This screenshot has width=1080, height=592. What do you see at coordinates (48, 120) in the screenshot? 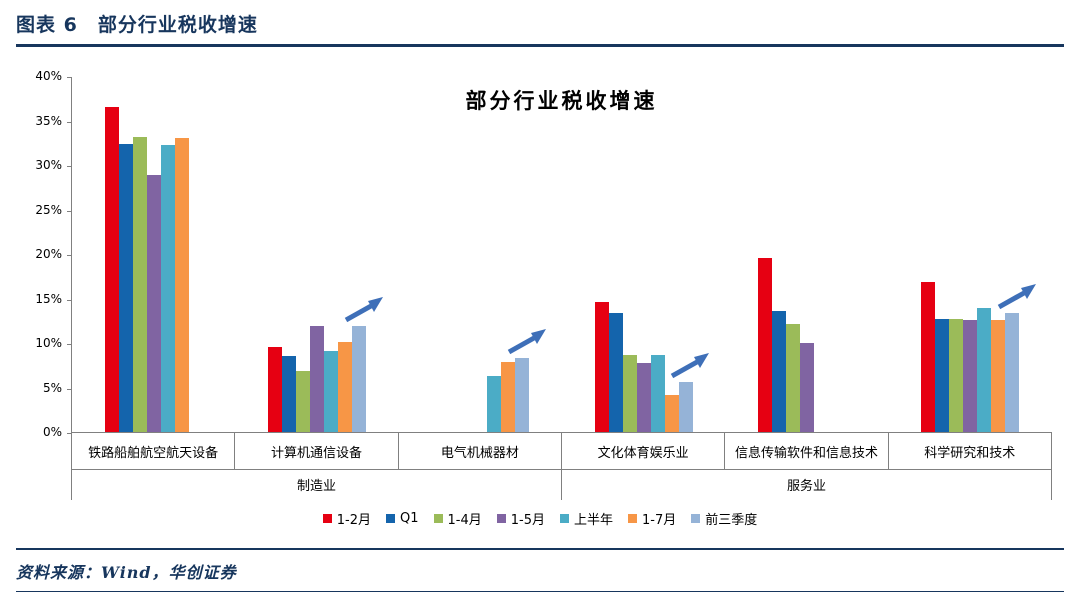
I see `y-axis-label: 35%` at bounding box center [48, 120].